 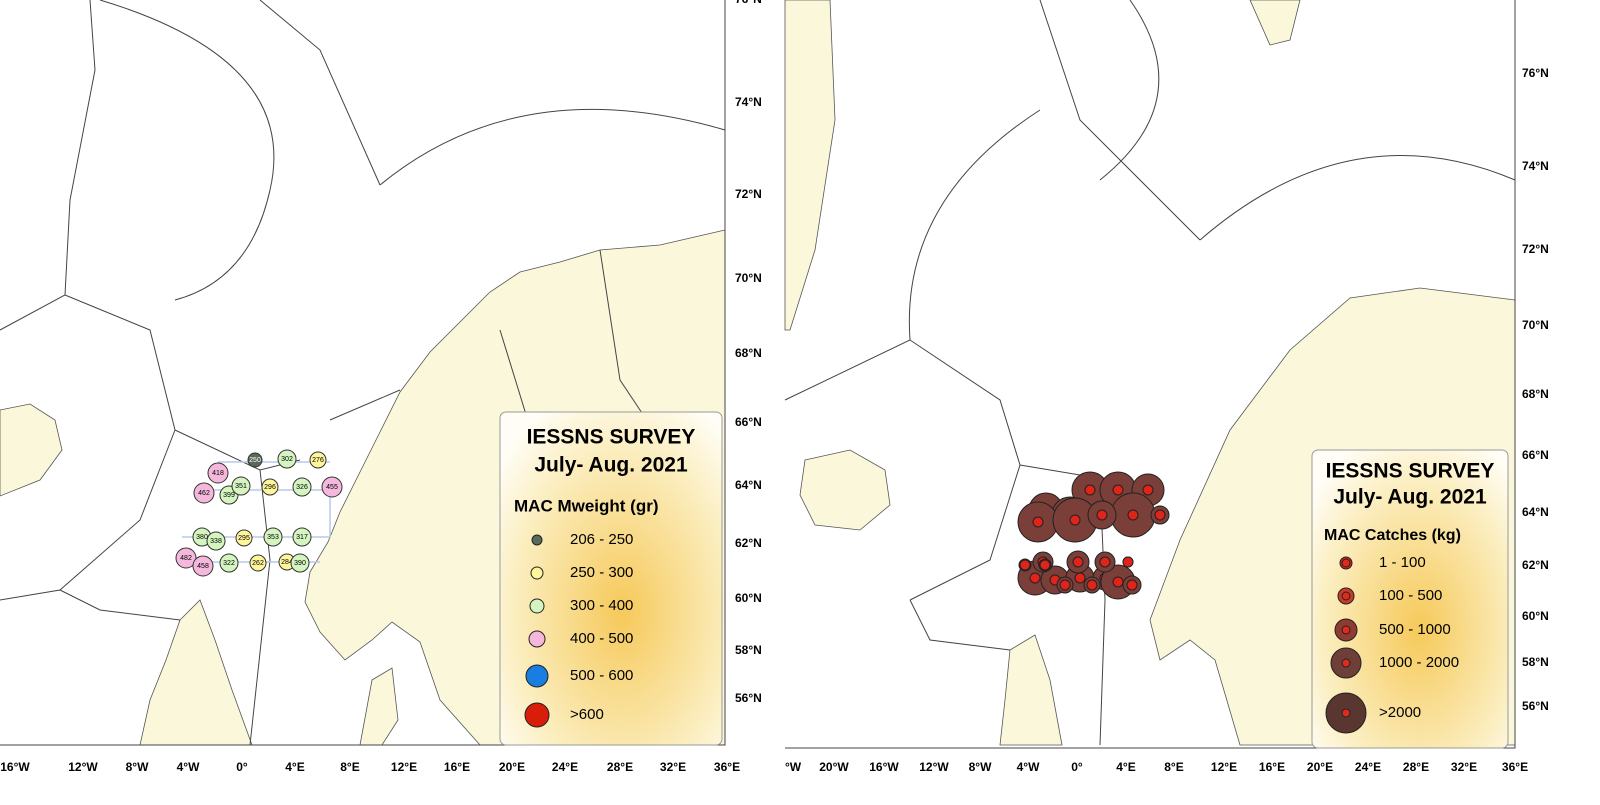 What do you see at coordinates (601, 675) in the screenshot?
I see `legend-item: 500 - 600` at bounding box center [601, 675].